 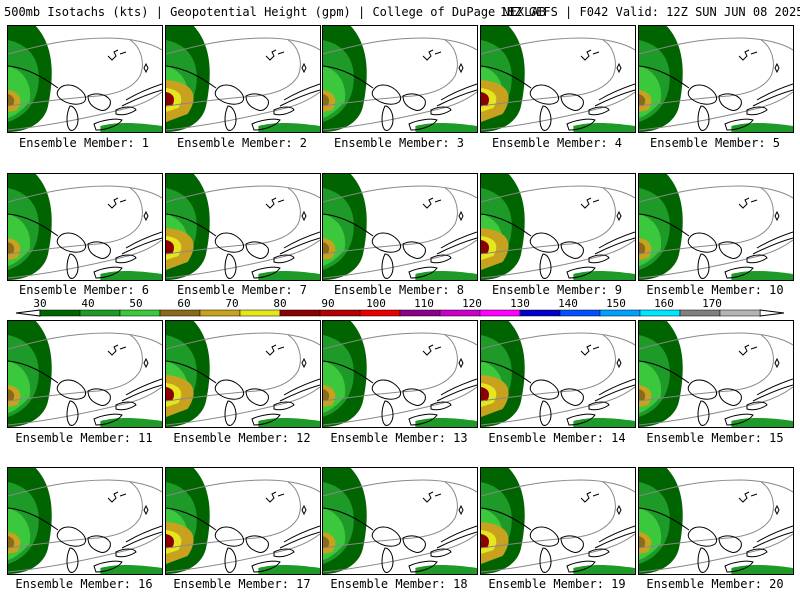 What do you see at coordinates (557, 438) in the screenshot?
I see `ensemble-member-label: Ensemble Member: 14` at bounding box center [557, 438].